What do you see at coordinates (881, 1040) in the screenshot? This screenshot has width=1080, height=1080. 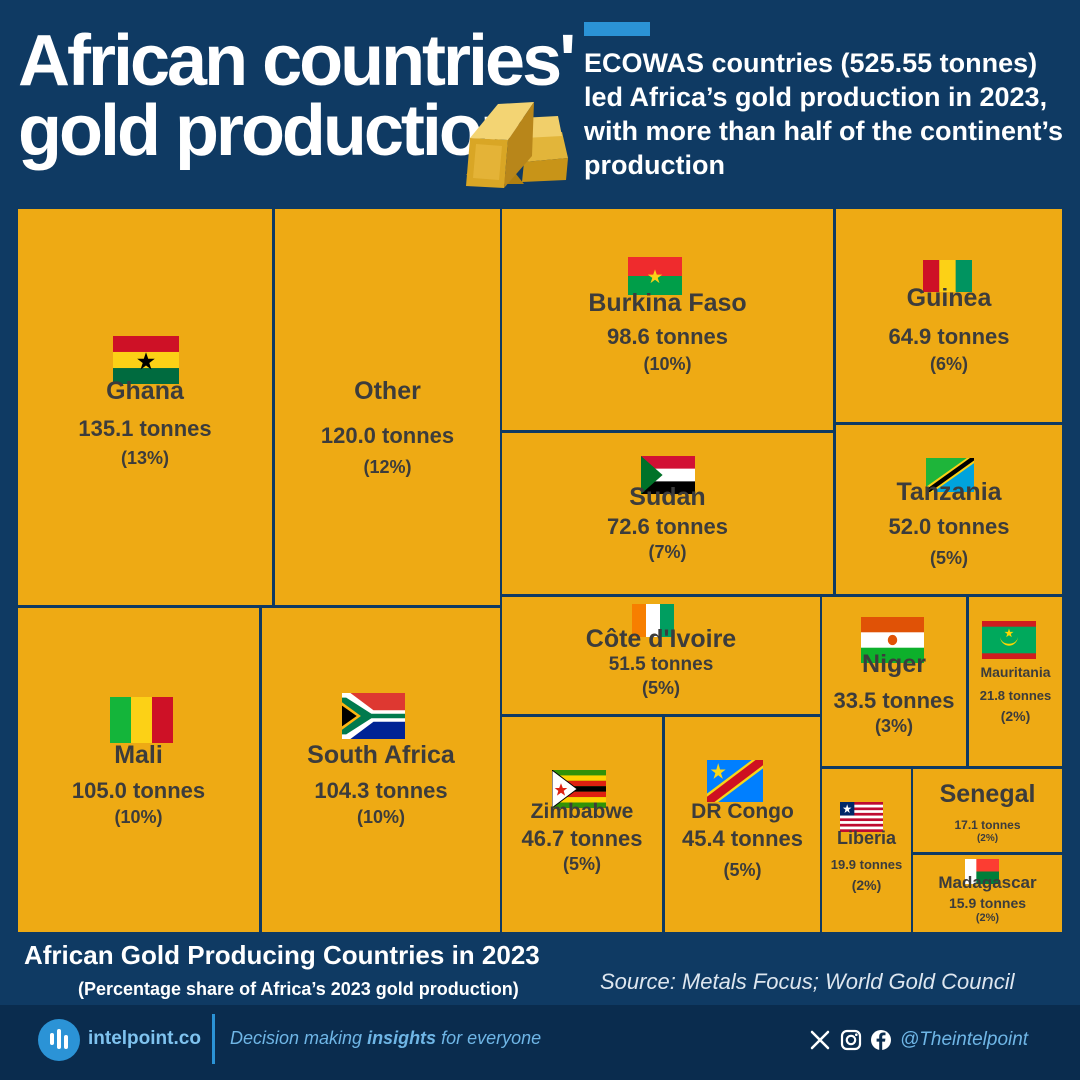 I see `facebook-icon` at bounding box center [881, 1040].